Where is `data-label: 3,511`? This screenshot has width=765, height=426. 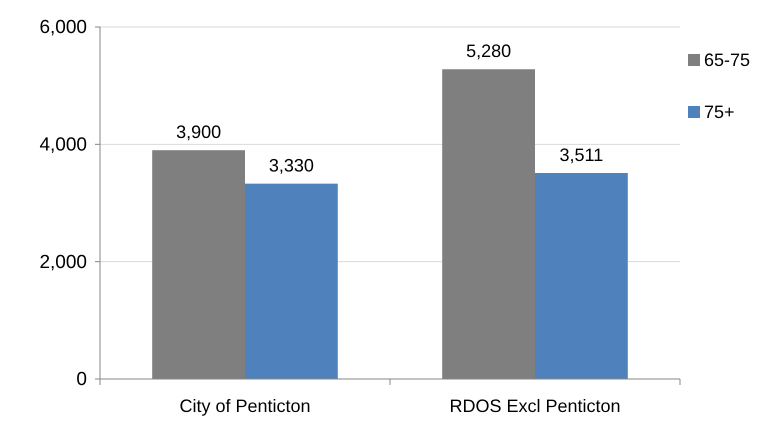
data-label: 3,511 is located at coordinates (582, 155).